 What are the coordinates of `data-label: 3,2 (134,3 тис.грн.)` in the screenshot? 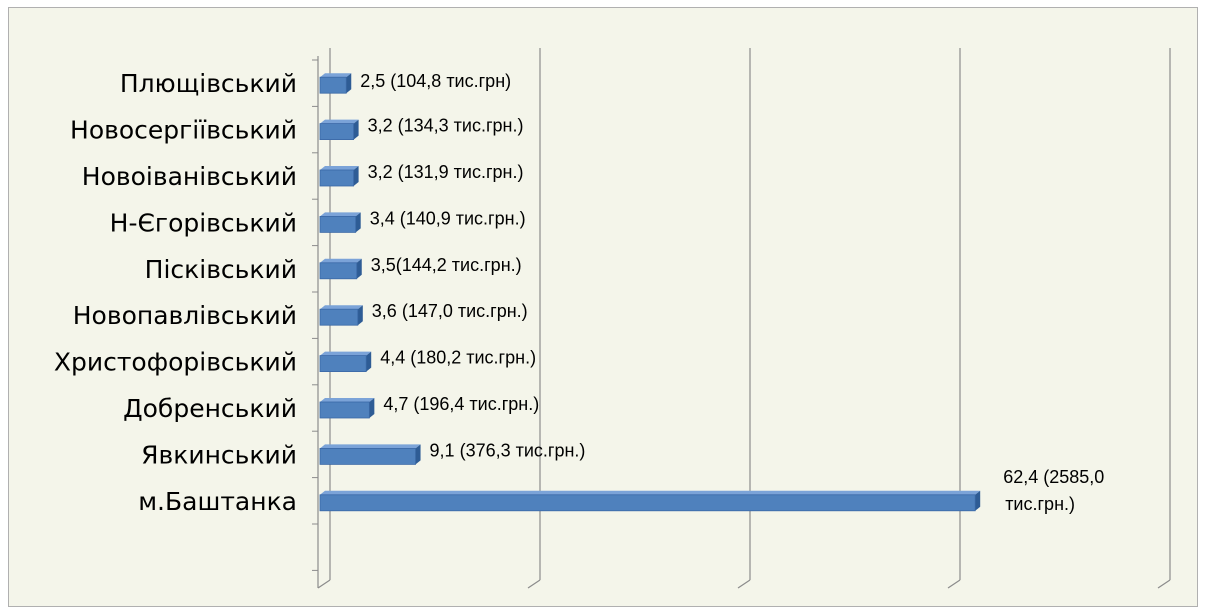 It's located at (446, 126).